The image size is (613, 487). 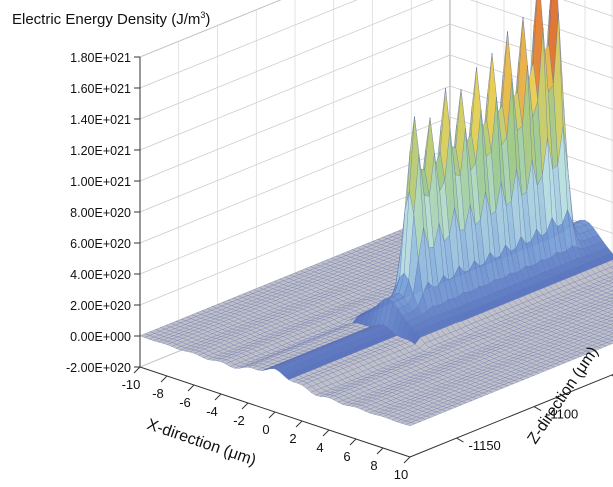 I want to click on y-axis-line, so click(x=511, y=415).